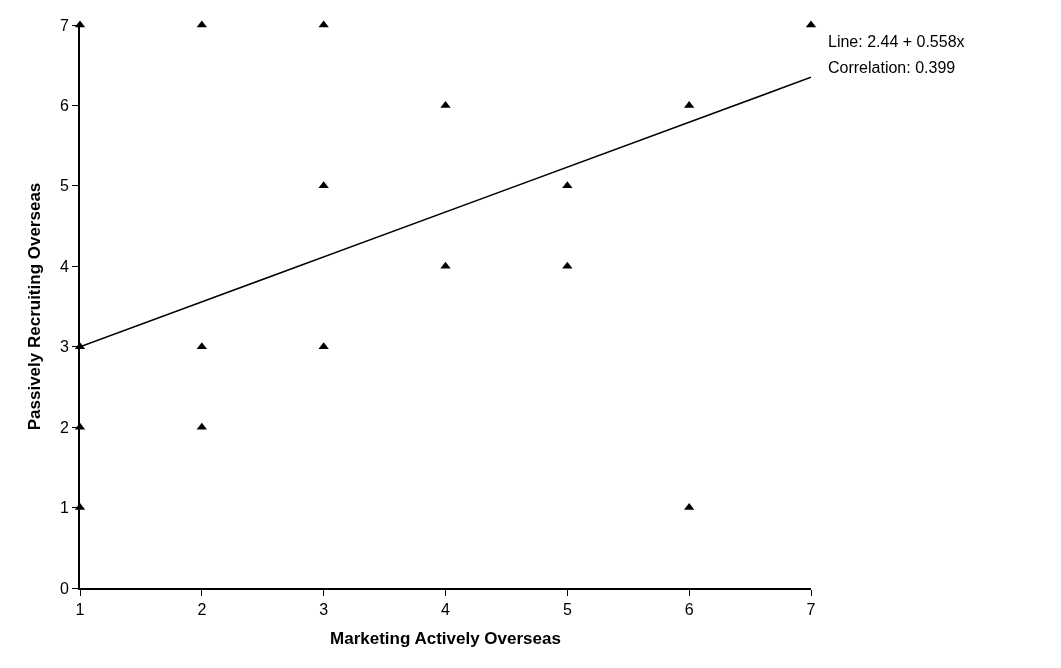  I want to click on x-tick-label: 4, so click(446, 610).